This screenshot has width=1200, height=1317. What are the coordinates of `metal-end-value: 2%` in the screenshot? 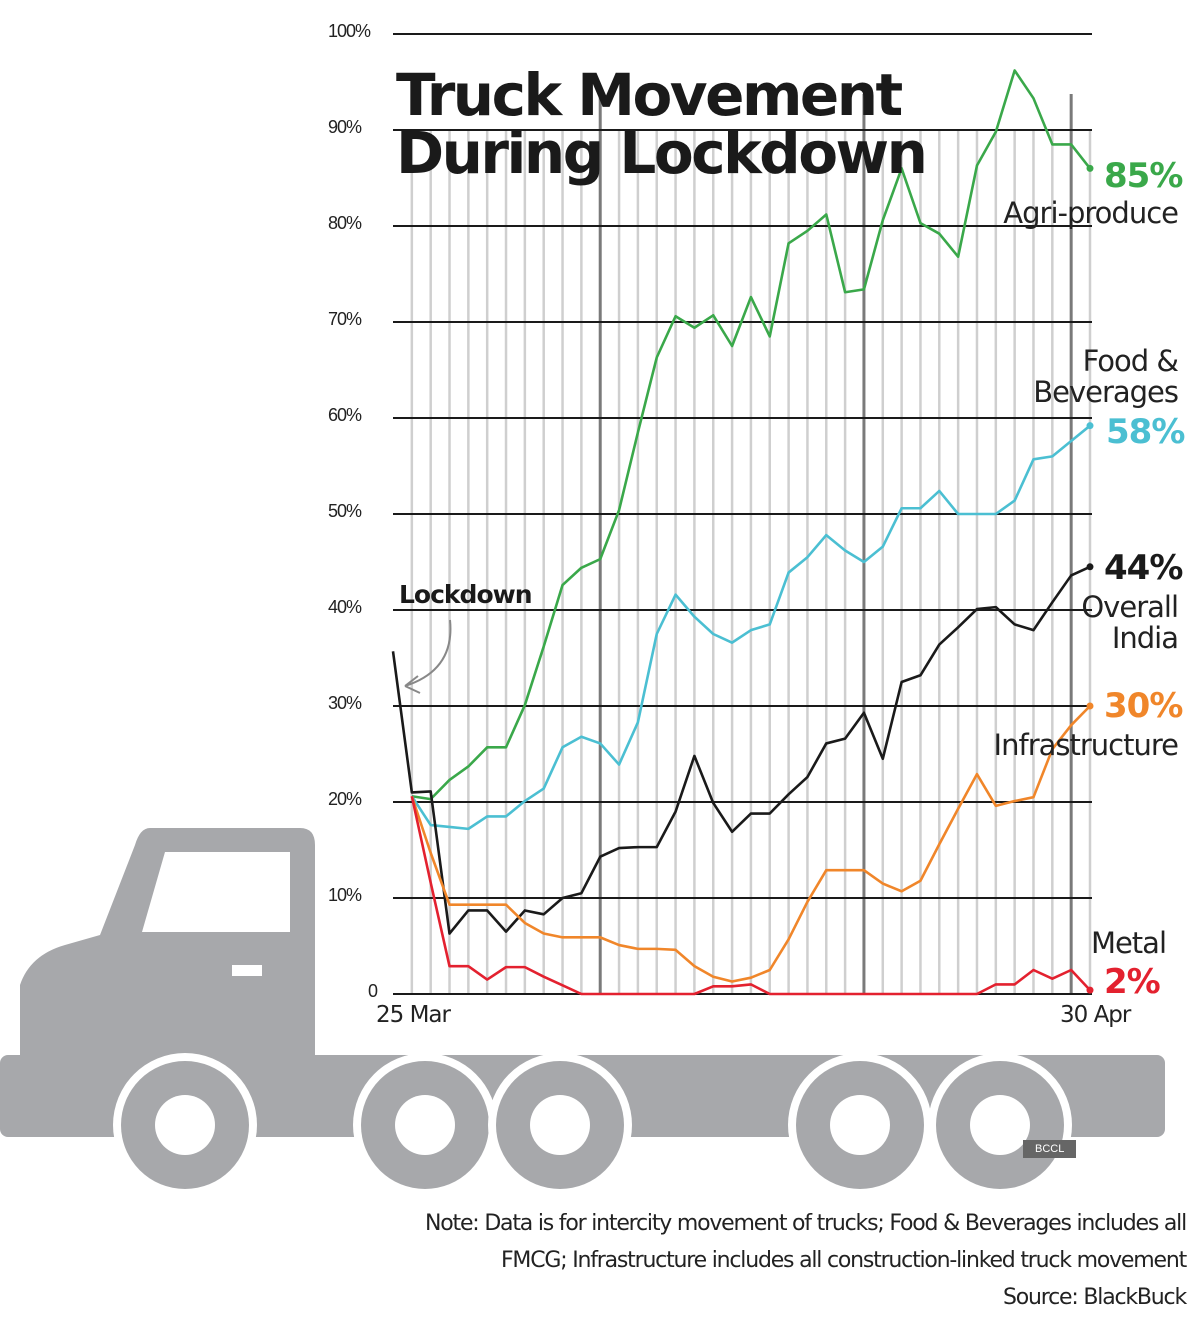 It's located at (1132, 982).